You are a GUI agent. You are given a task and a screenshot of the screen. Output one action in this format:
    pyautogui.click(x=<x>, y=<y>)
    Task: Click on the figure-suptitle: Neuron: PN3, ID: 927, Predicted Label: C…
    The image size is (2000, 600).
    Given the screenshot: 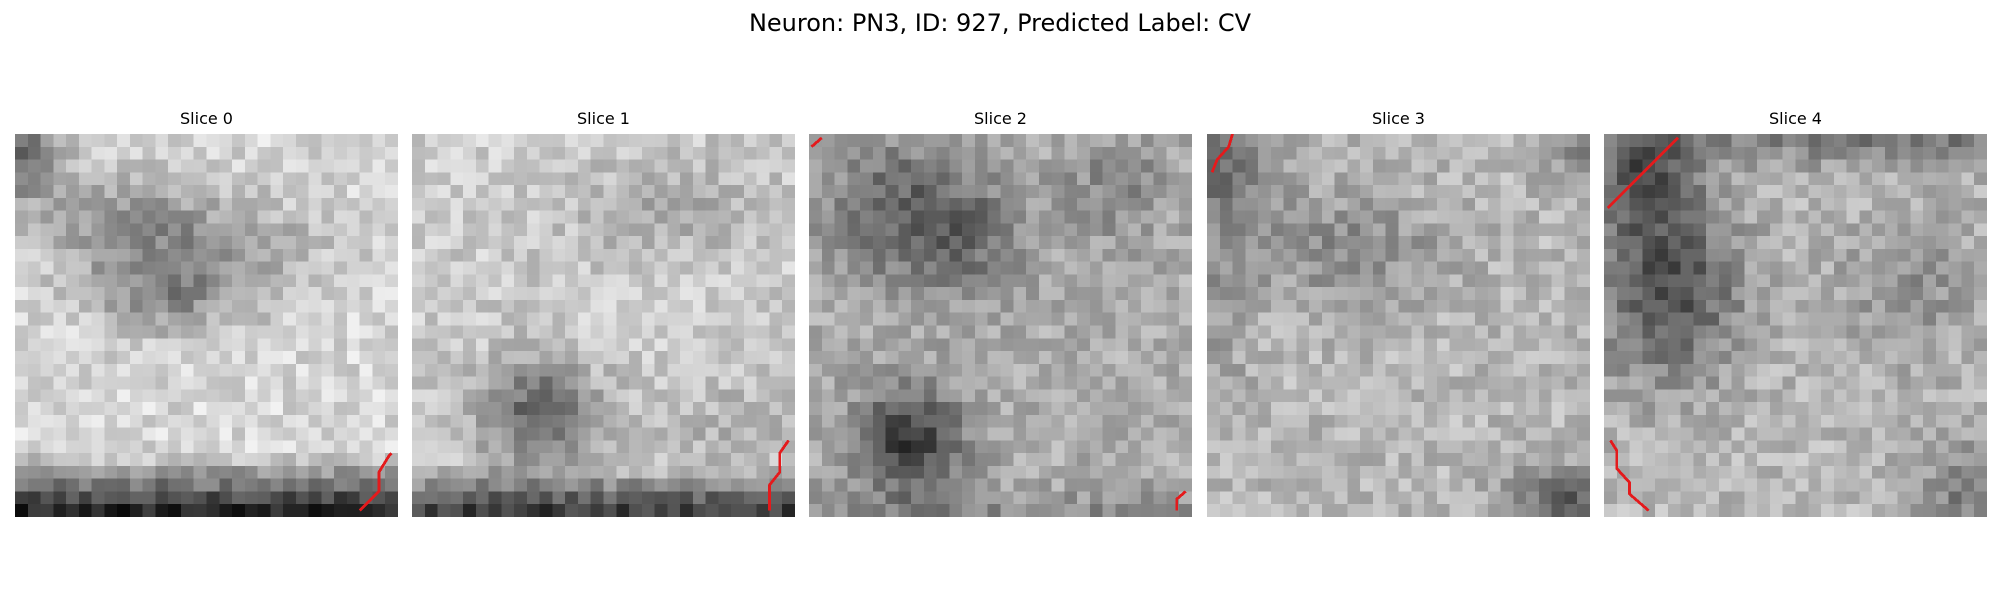 What is the action you would take?
    pyautogui.click(x=1000, y=23)
    